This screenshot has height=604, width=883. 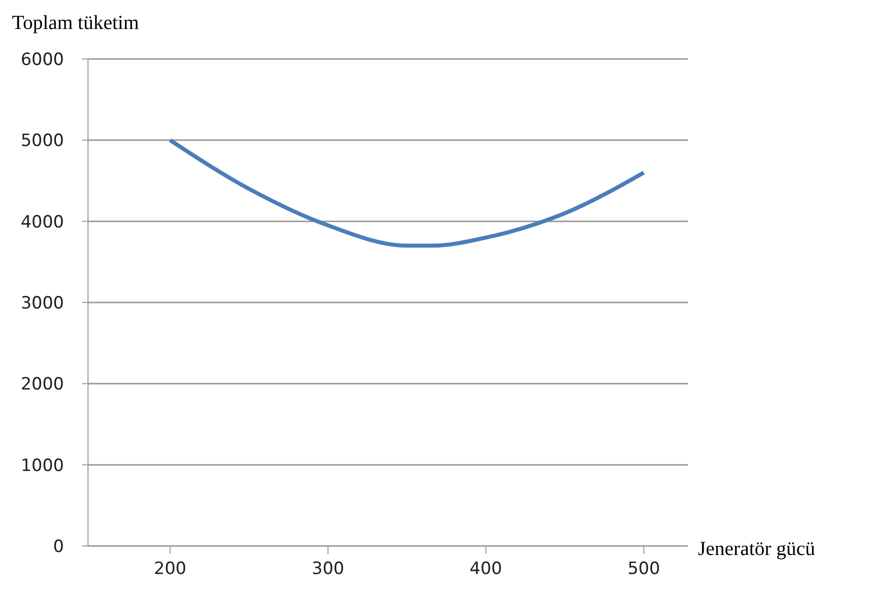 I want to click on x-tick-label: 300, so click(x=328, y=569).